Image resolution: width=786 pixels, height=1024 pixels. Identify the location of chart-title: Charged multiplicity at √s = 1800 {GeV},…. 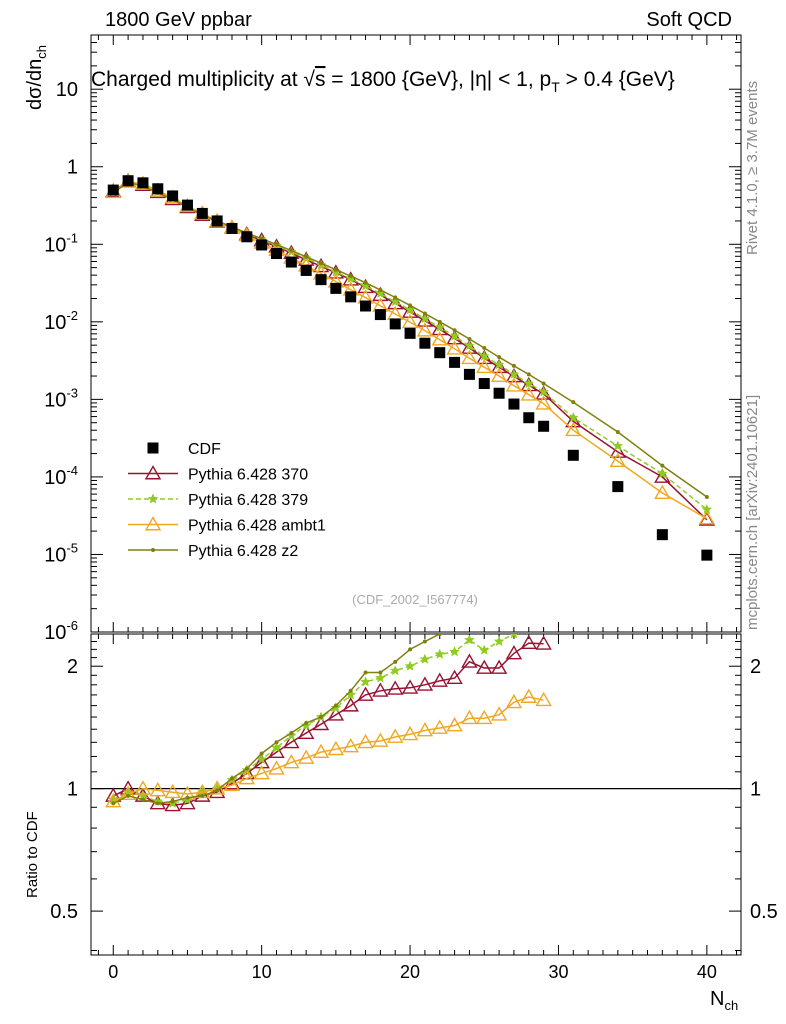
(383, 81).